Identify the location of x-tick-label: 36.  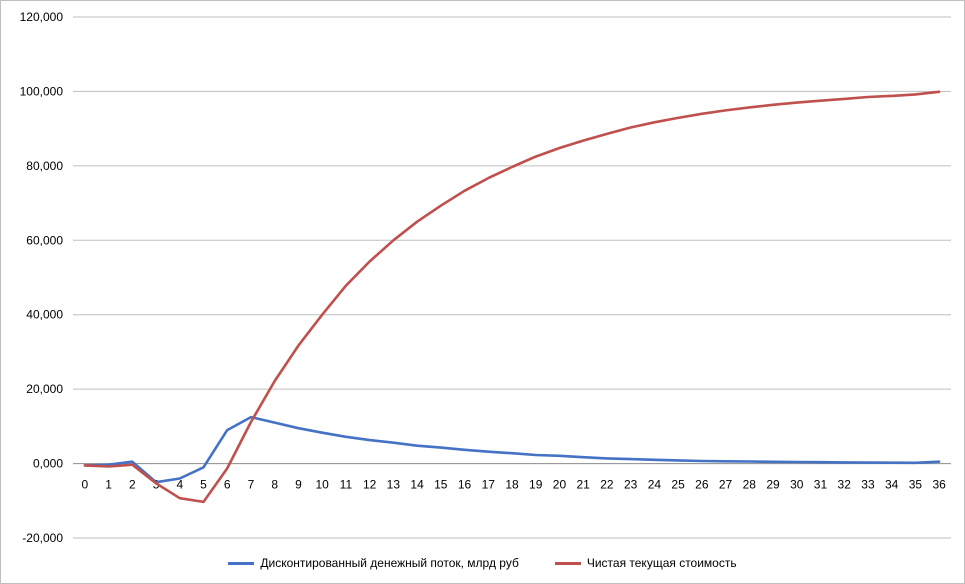
(939, 485).